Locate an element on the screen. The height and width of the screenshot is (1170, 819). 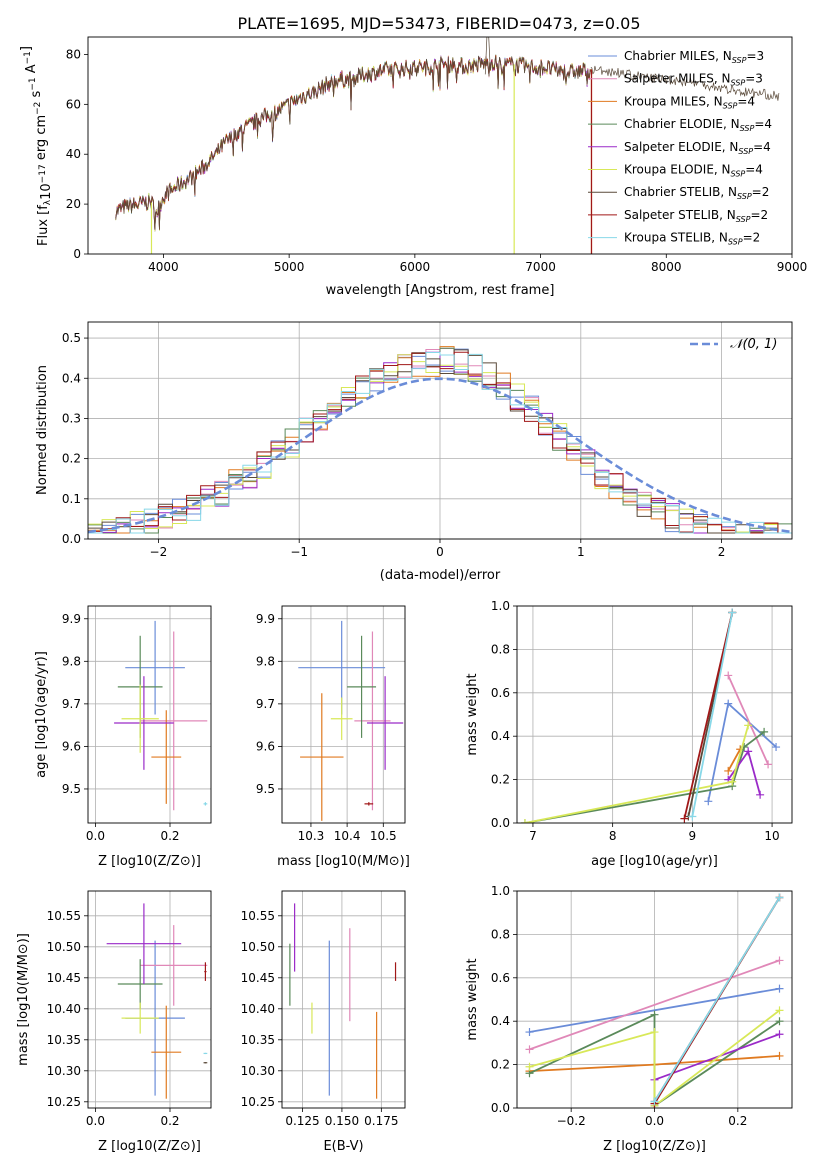
hist-step-salpeter_stelib is located at coordinates (440, 442).